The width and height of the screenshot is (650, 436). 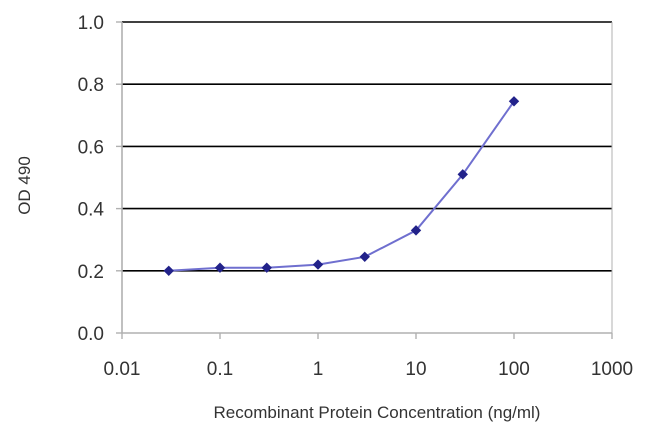 I want to click on x-tick-label-2: 1, so click(x=318, y=369).